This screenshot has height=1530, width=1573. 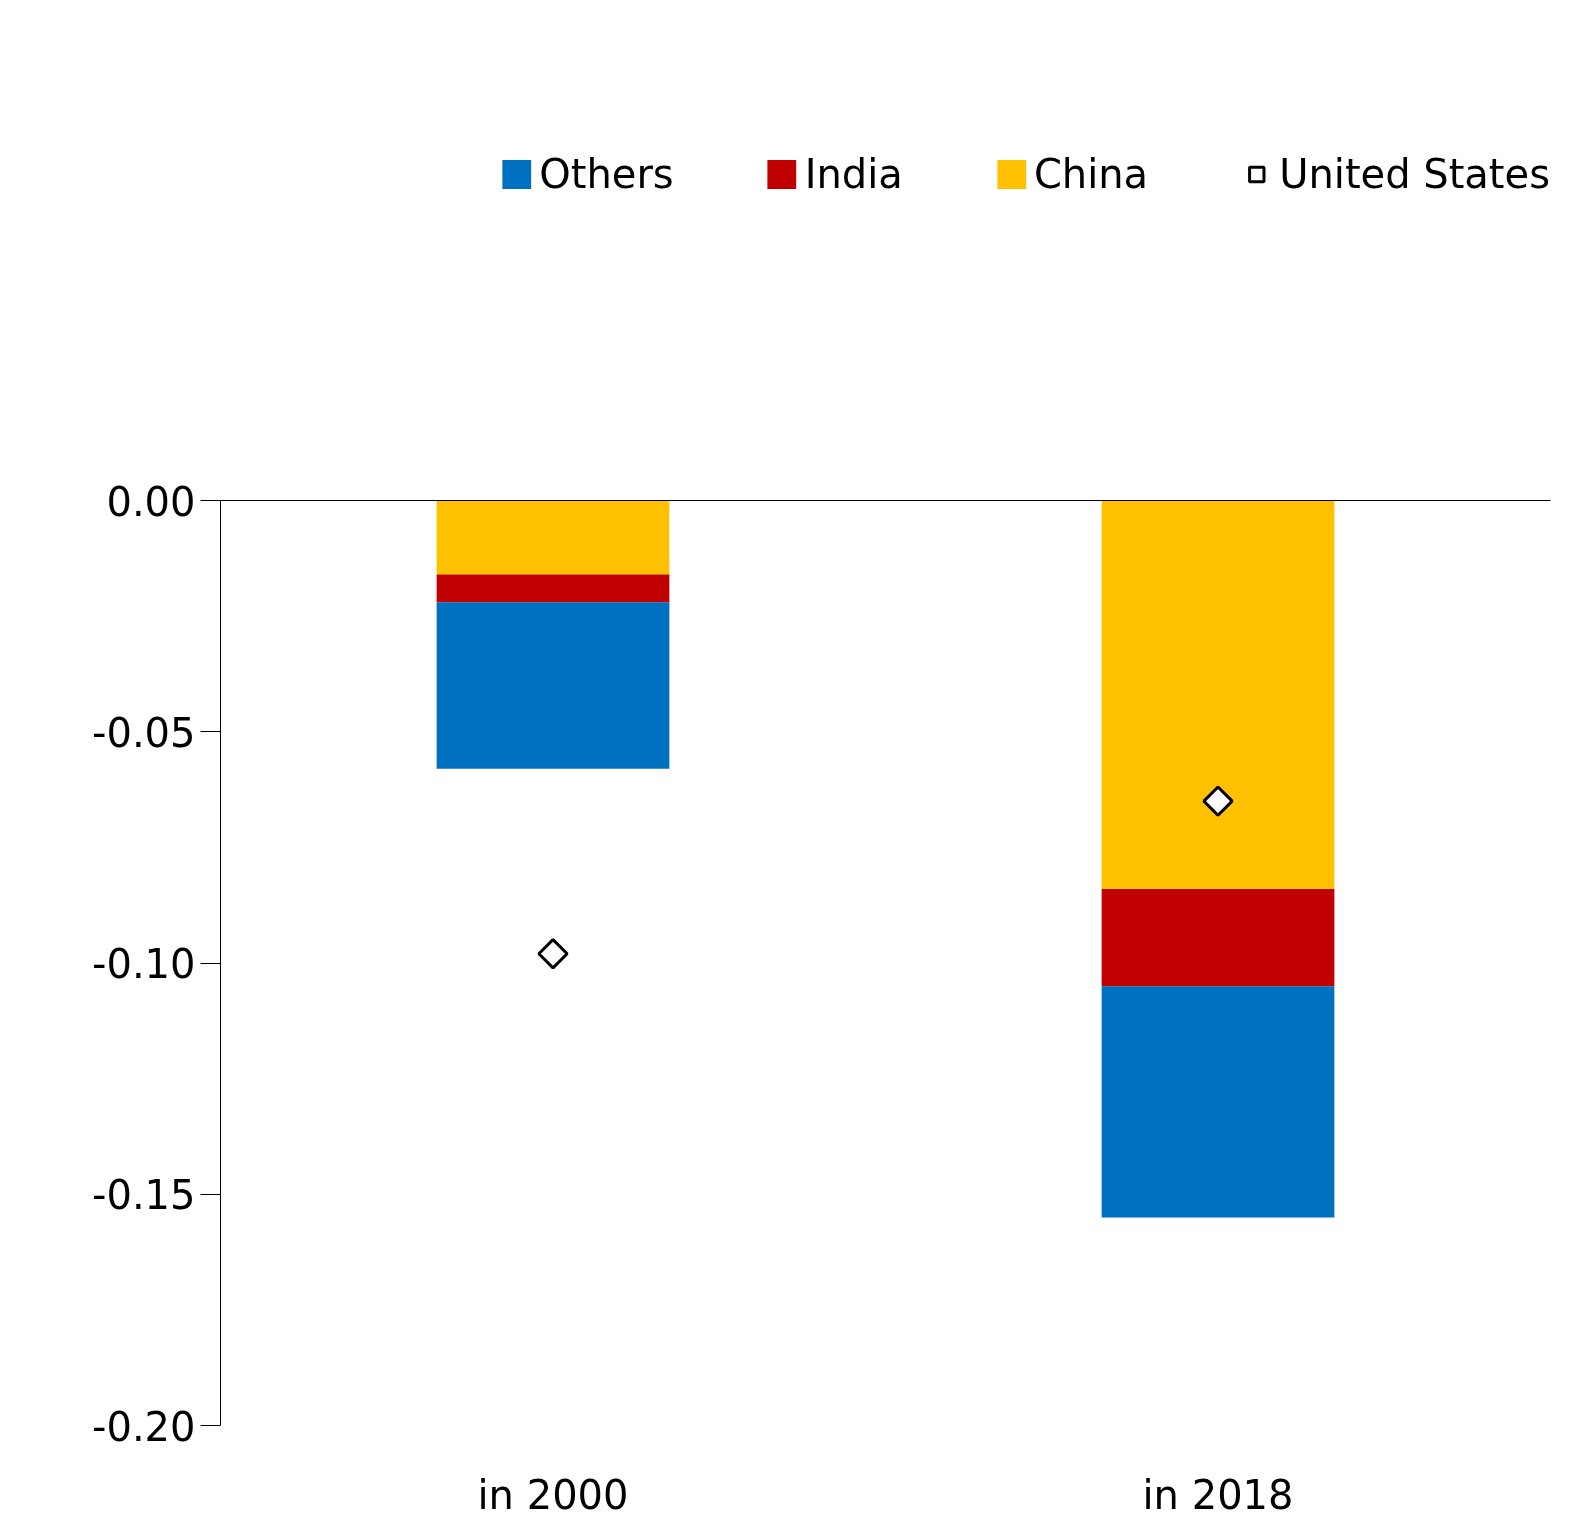 What do you see at coordinates (853, 174) in the screenshot?
I see `legend-label: India` at bounding box center [853, 174].